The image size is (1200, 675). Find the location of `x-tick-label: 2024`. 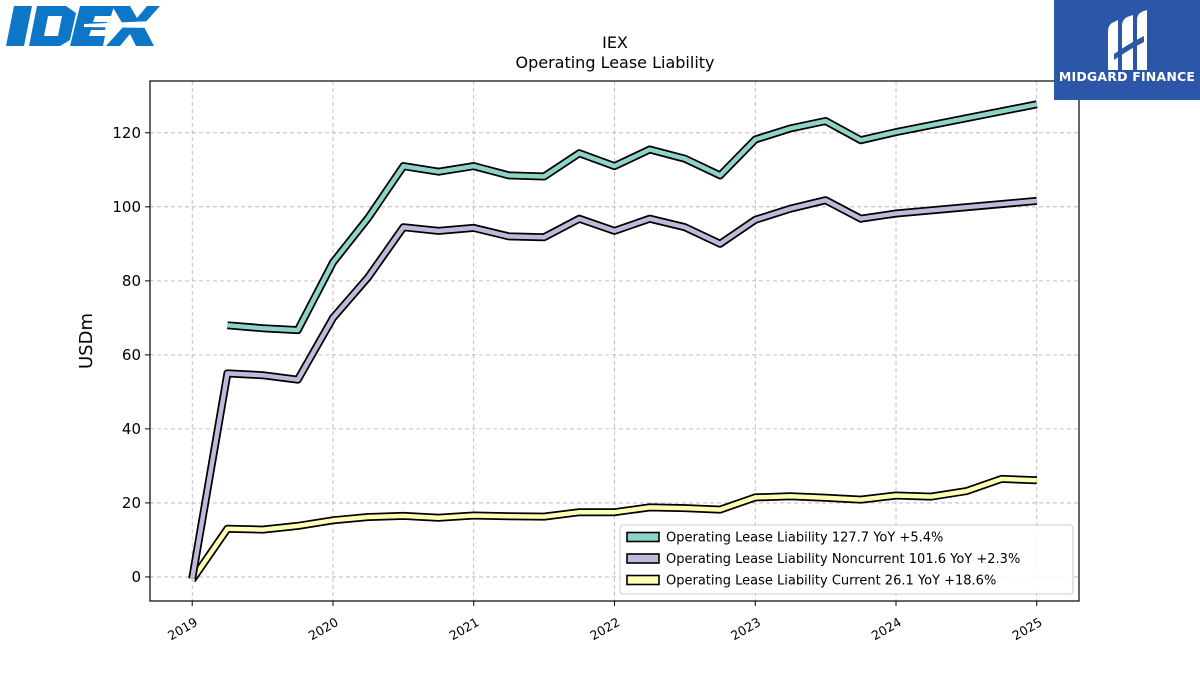

x-tick-label: 2024 is located at coordinates (886, 628).